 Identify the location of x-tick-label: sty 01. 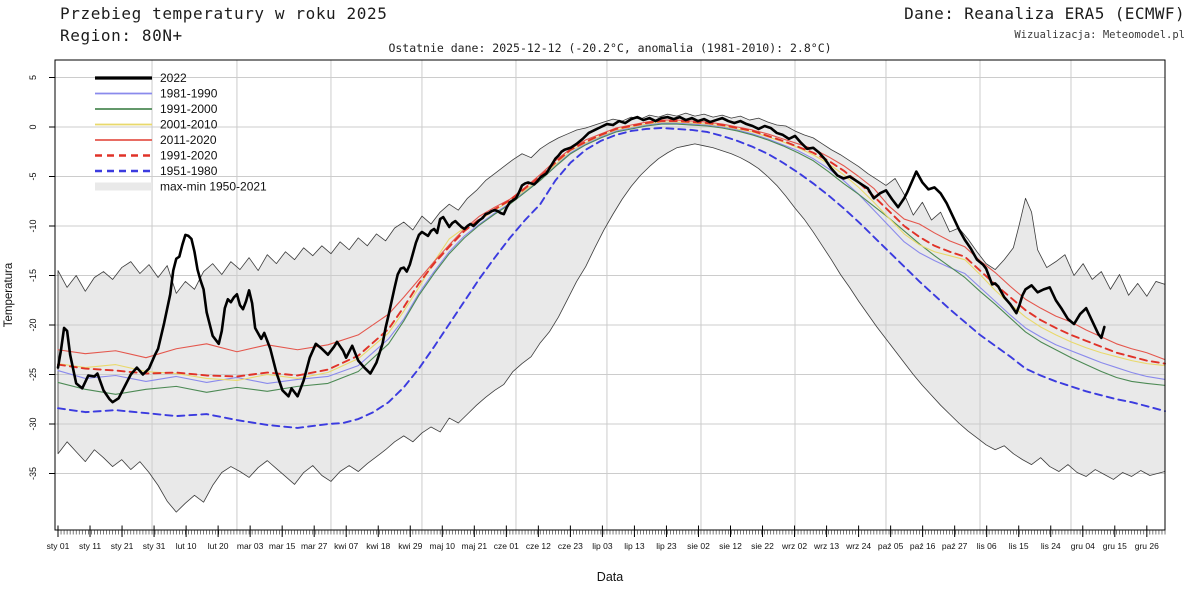
(58, 546).